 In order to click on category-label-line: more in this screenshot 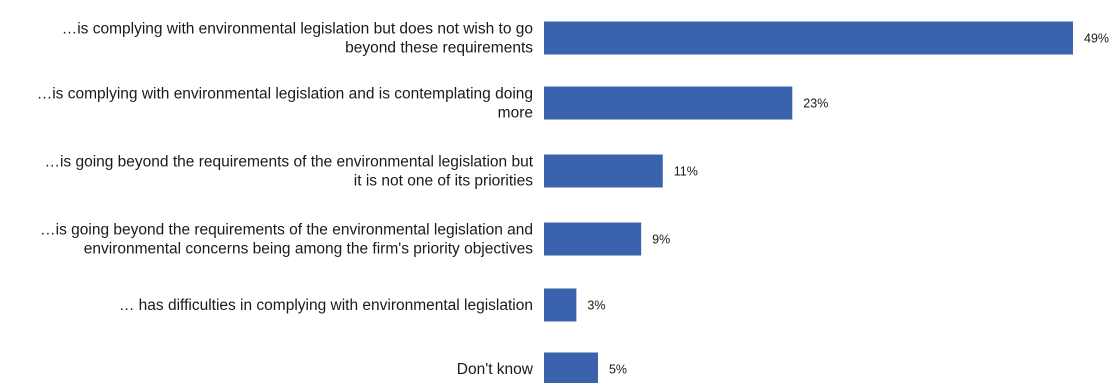, I will do `click(515, 113)`.